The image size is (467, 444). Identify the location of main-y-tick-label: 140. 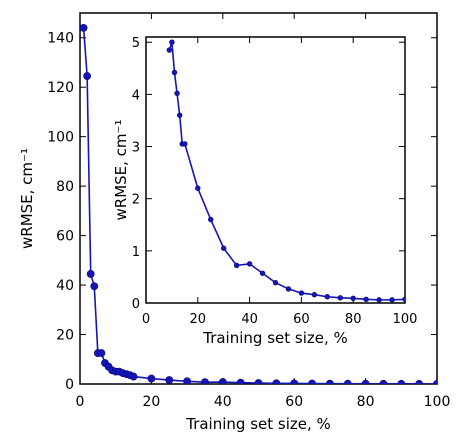
(60, 39).